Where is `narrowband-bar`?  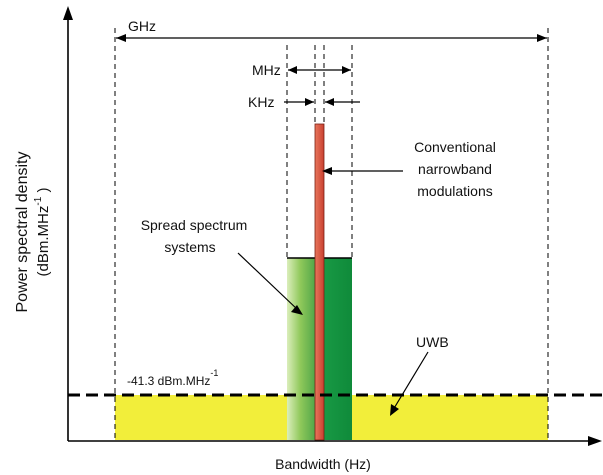 narrowband-bar is located at coordinates (319, 282).